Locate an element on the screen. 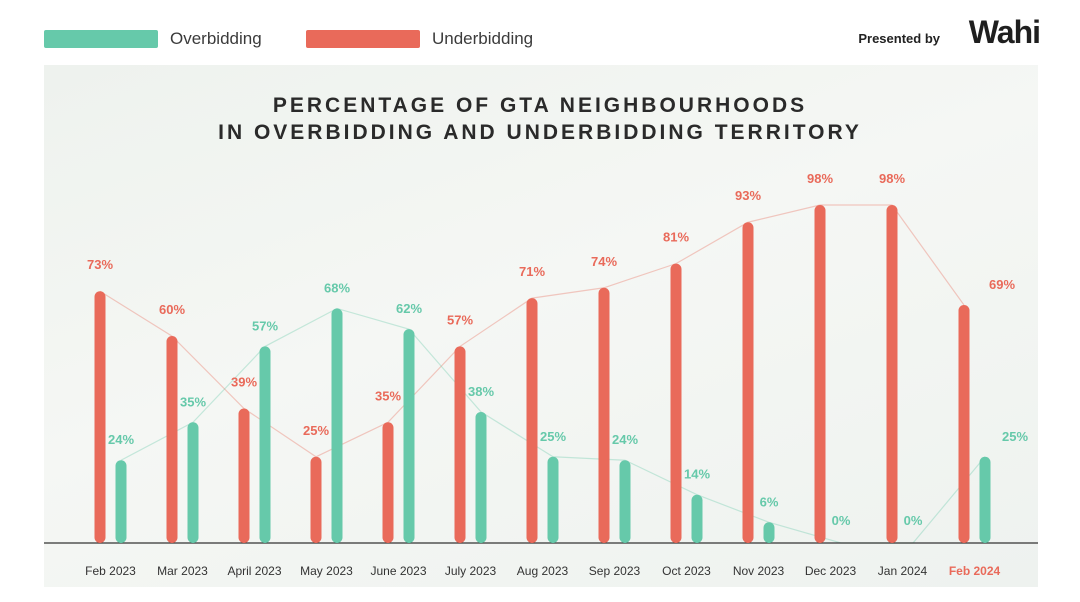 The image size is (1080, 602). x-tick-label: Mar 2023 is located at coordinates (182, 571).